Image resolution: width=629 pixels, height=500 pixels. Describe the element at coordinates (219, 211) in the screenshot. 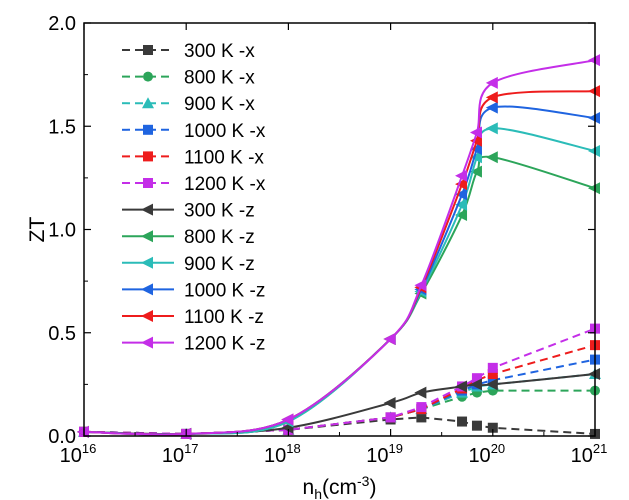

I see `legend-label: 300 K -z` at that location.